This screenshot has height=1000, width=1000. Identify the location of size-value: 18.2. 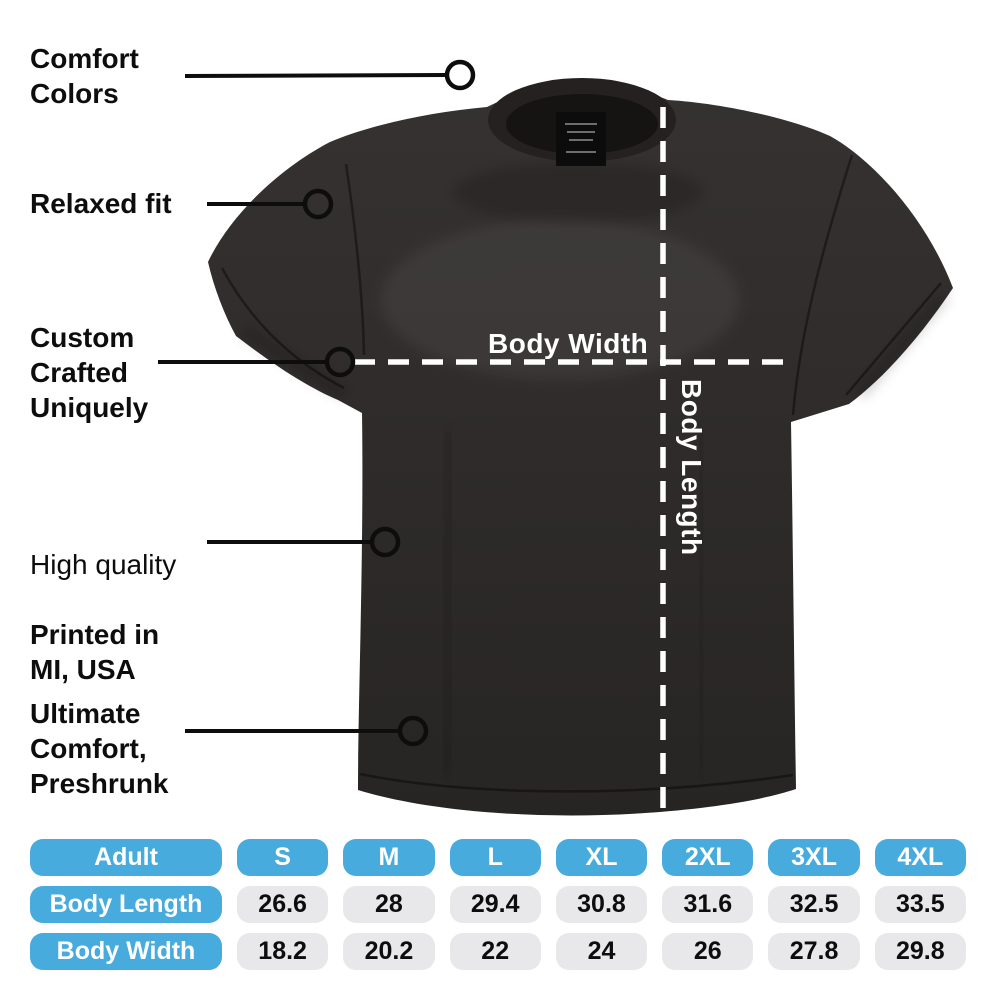
(283, 951).